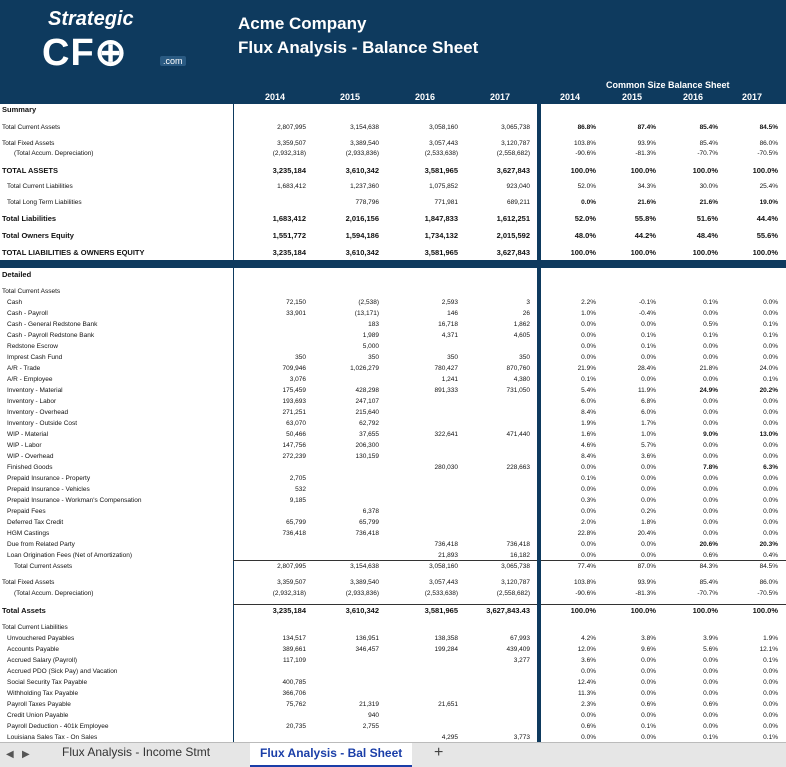 This screenshot has height=767, width=786. I want to click on value-cell: 21,893, so click(448, 555).